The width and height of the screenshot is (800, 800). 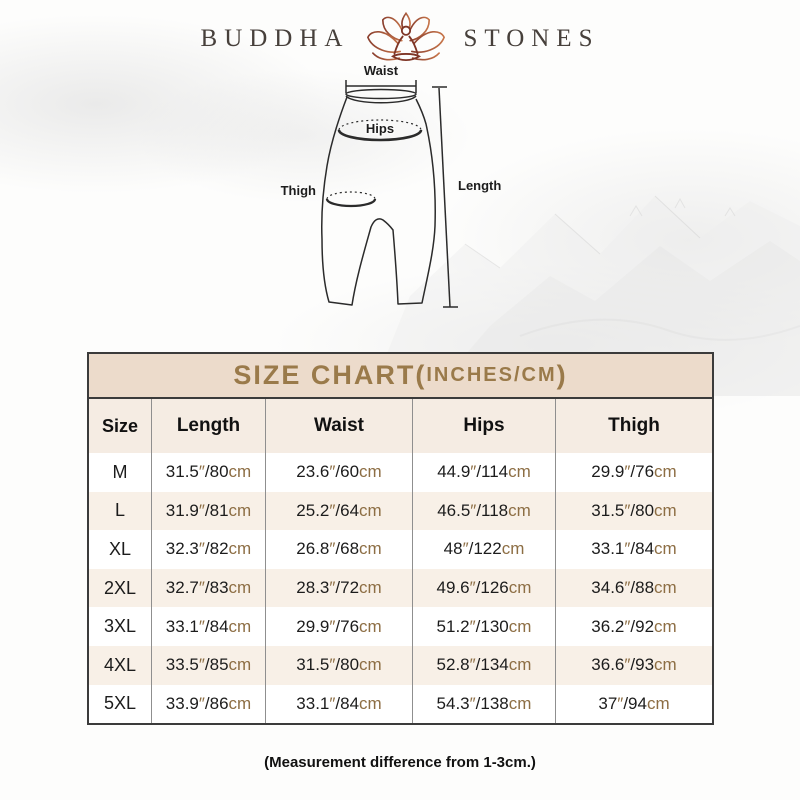 I want to click on brand-word-left: BUDDHA, so click(x=275, y=38).